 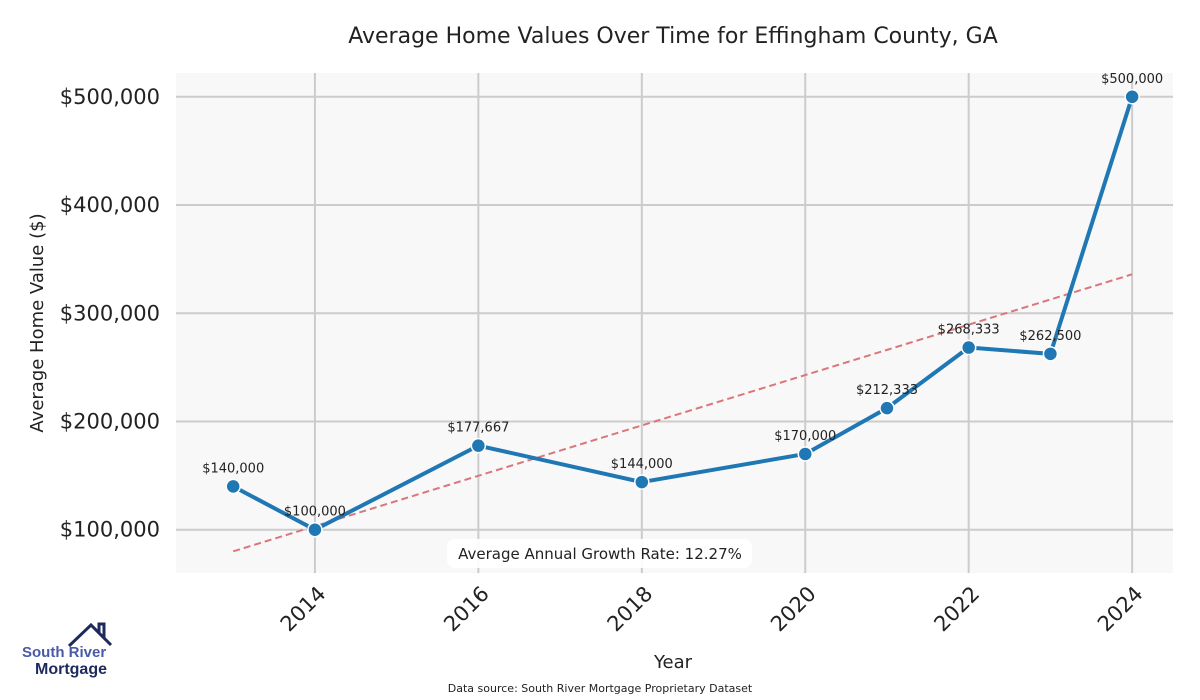 What do you see at coordinates (315, 512) in the screenshot?
I see `data-label: $100,000` at bounding box center [315, 512].